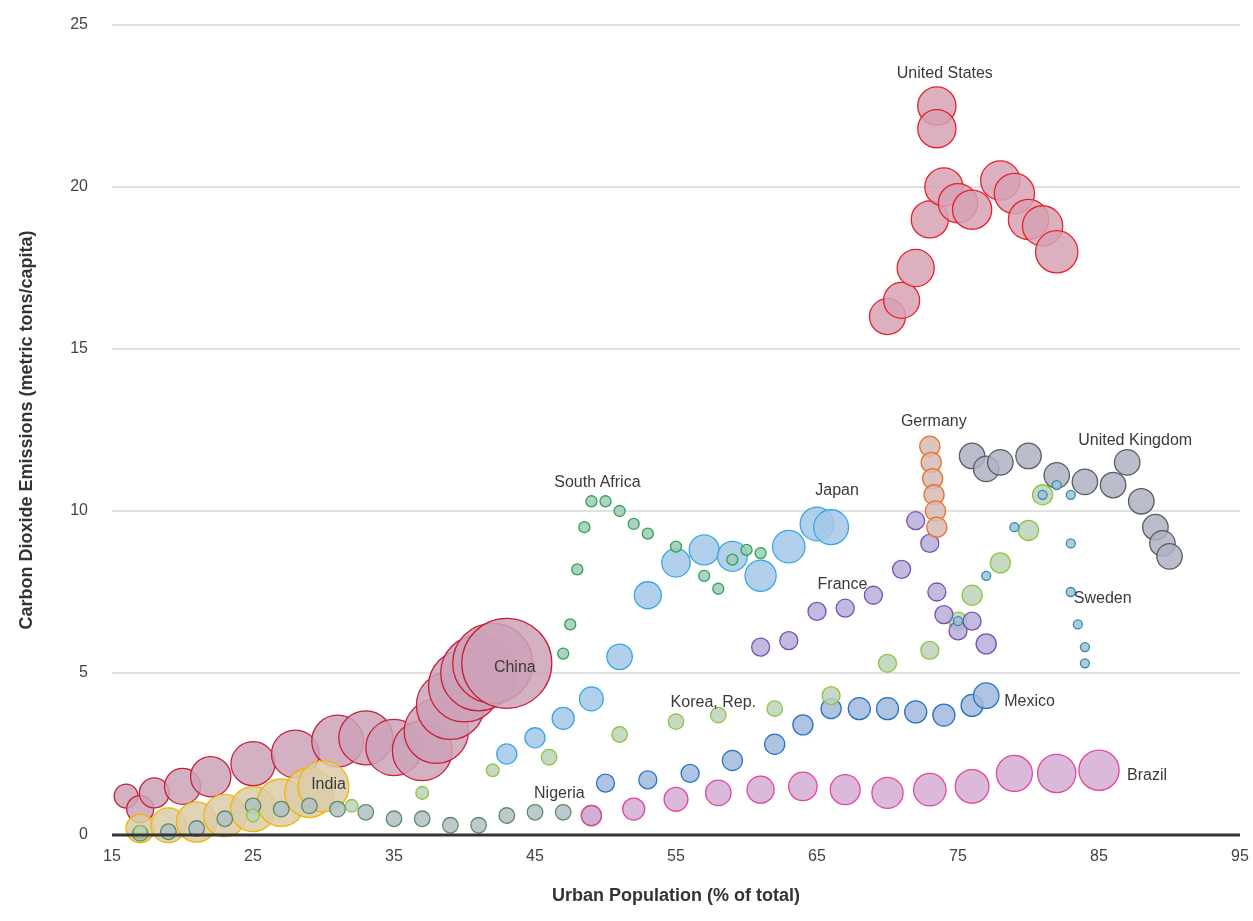 The image size is (1253, 921). I want to click on x-tick-label: 95, so click(1240, 855).